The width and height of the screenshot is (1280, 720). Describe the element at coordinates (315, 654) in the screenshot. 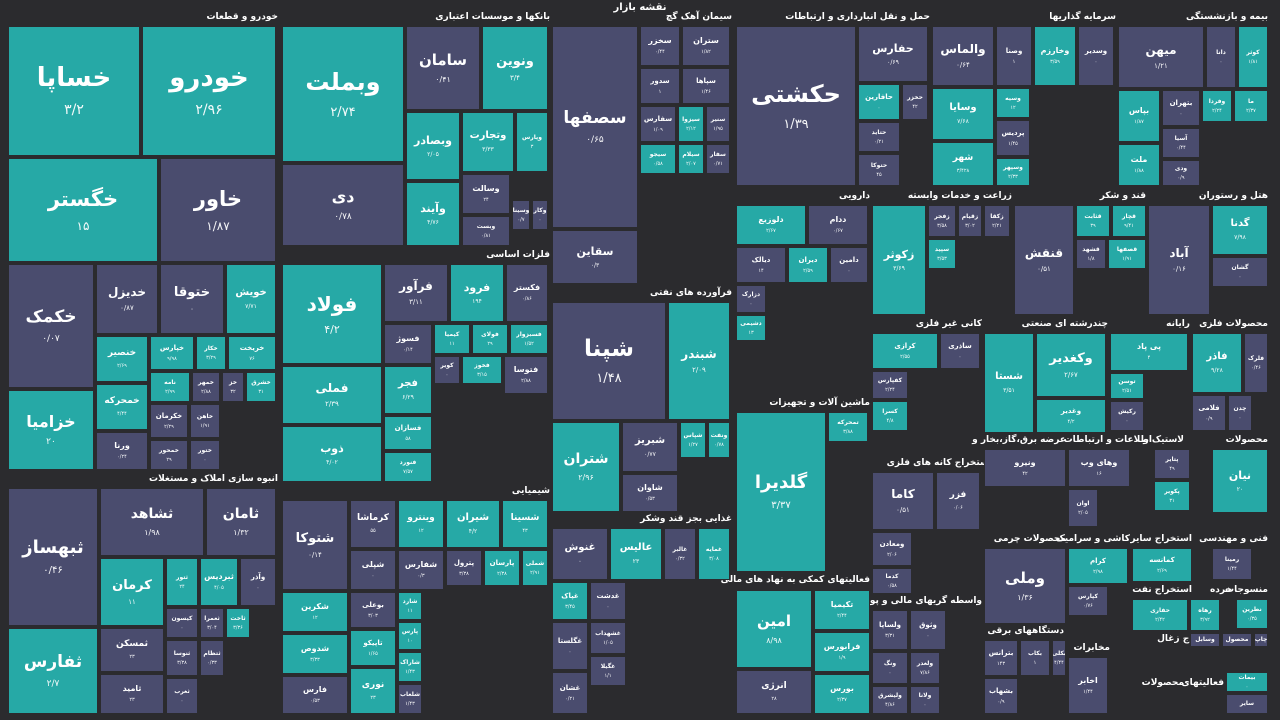

I see `stock-tile: شدوص ۳/۳۳` at that location.